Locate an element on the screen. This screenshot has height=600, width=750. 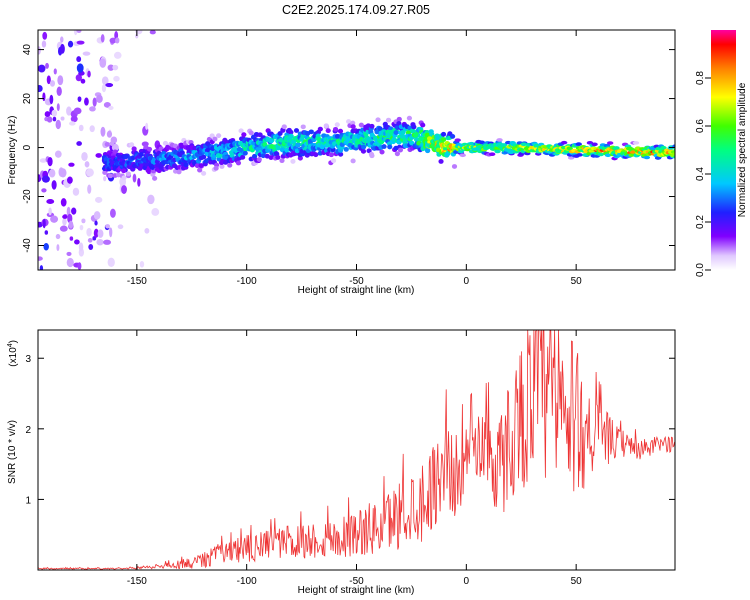
colorbar-gradient is located at coordinates (723, 150).